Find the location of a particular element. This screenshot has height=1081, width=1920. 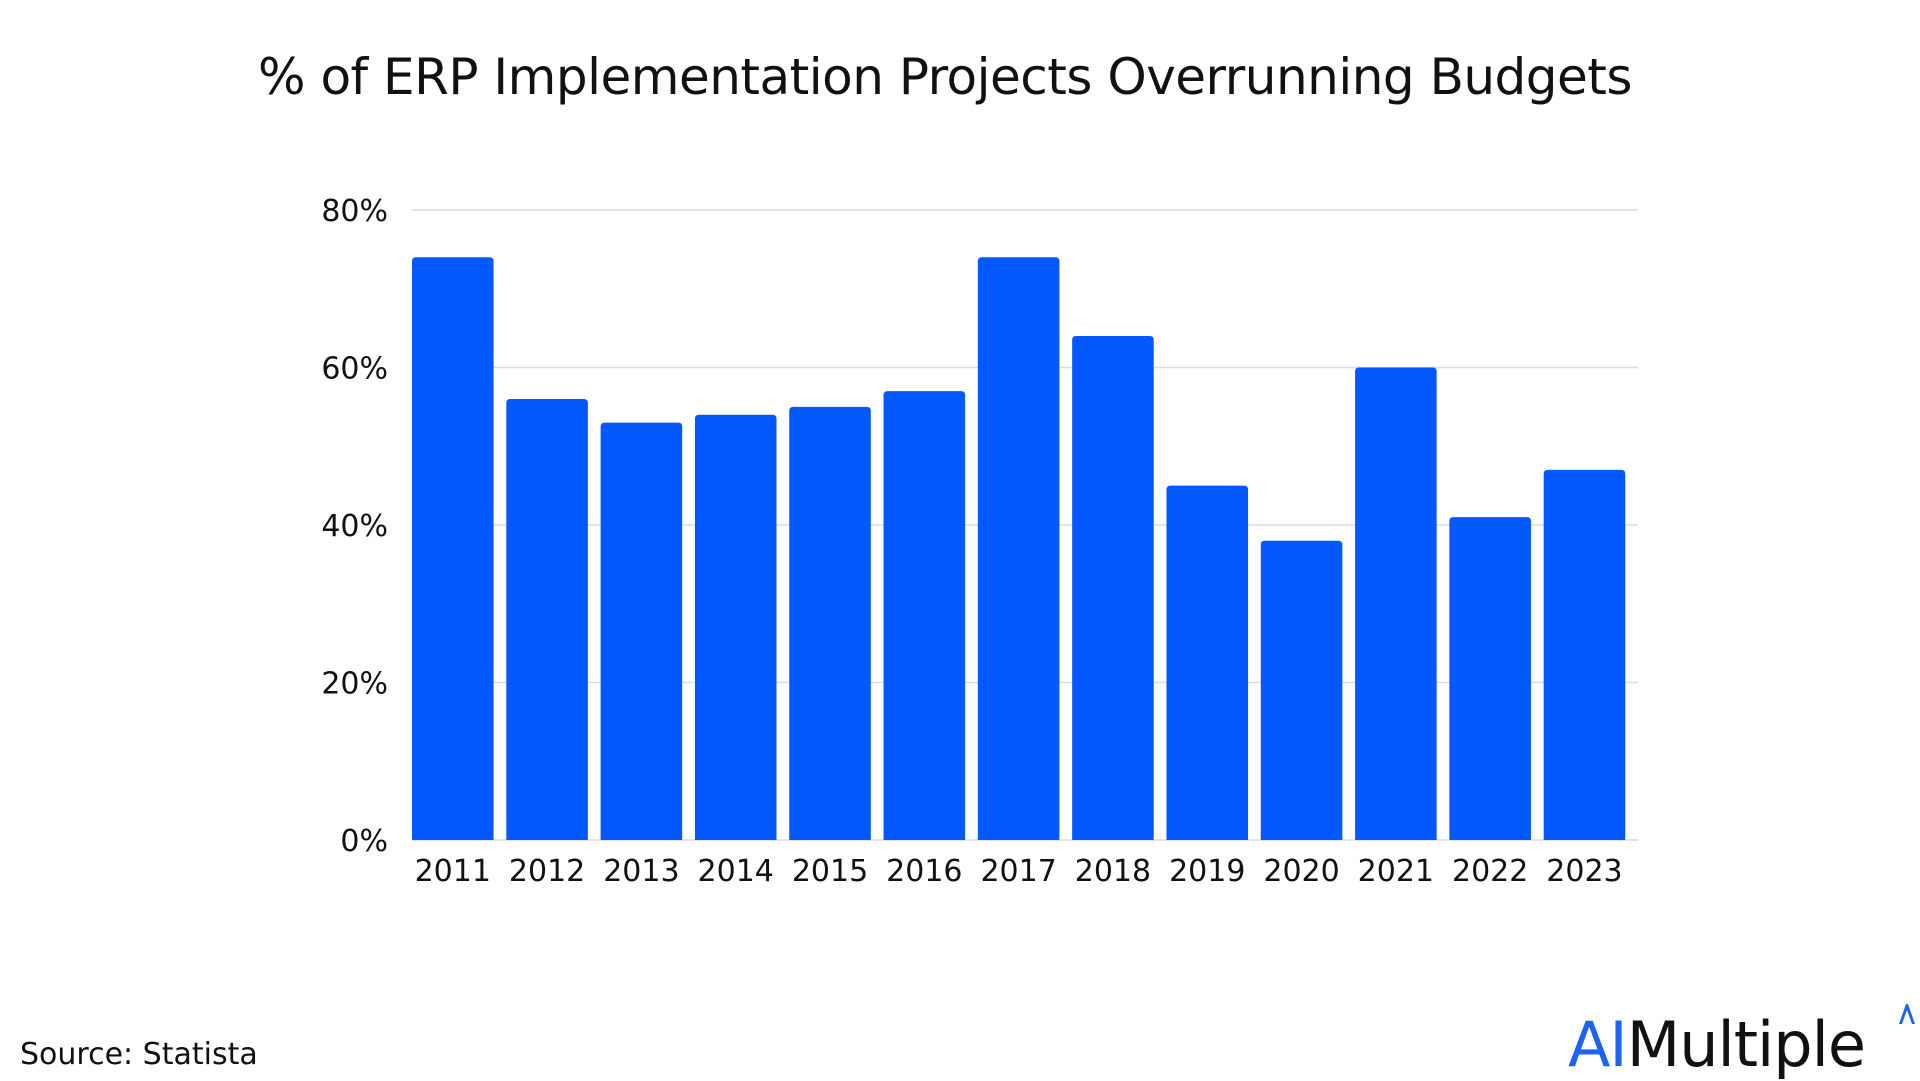

logo-multiple-text: Multiple is located at coordinates (1746, 1044).